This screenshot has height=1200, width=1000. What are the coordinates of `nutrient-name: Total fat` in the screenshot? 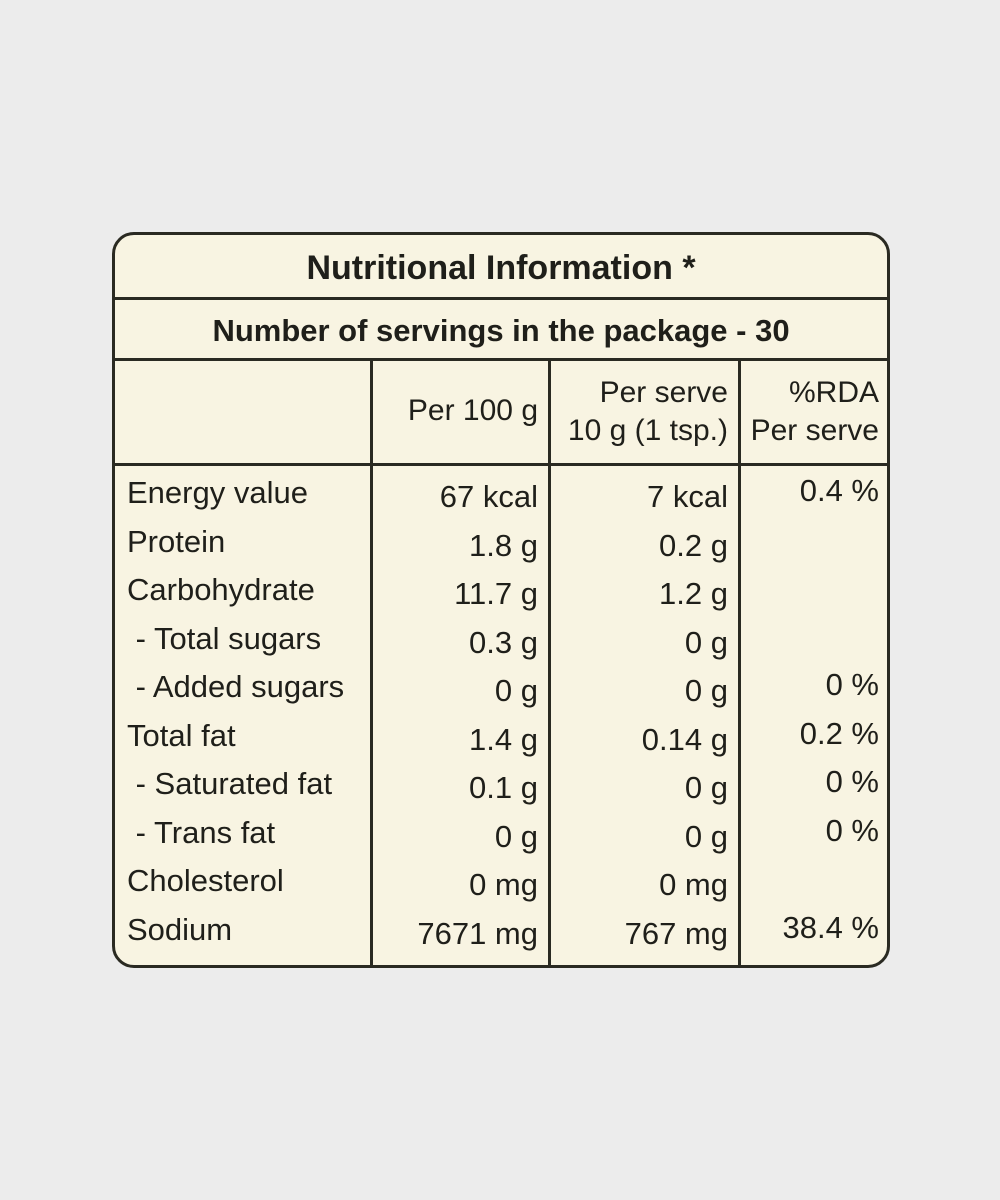 It's located at (181, 735).